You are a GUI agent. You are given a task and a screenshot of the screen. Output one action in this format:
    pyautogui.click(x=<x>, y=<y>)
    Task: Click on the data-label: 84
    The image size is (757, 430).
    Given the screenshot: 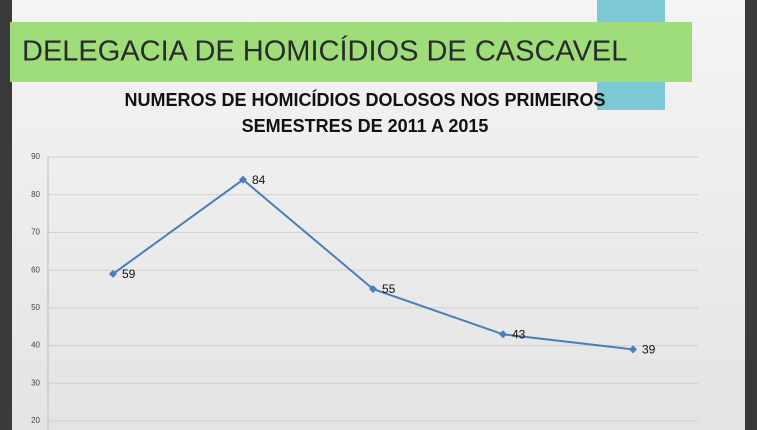 What is the action you would take?
    pyautogui.click(x=259, y=180)
    